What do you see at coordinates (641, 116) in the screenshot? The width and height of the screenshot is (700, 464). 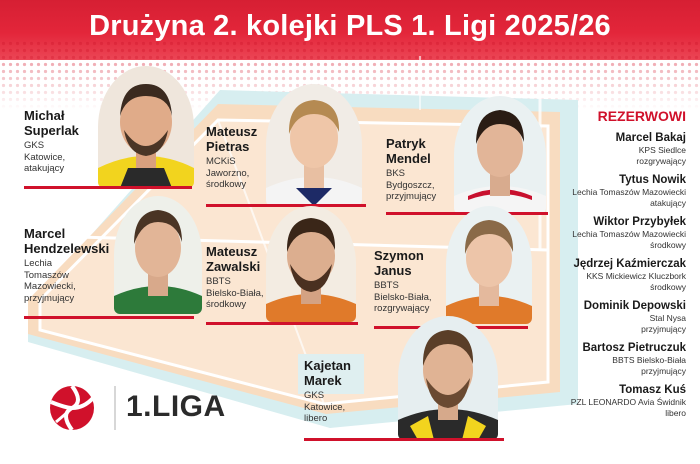 I see `reserves-title: REZERWOWI` at bounding box center [641, 116].